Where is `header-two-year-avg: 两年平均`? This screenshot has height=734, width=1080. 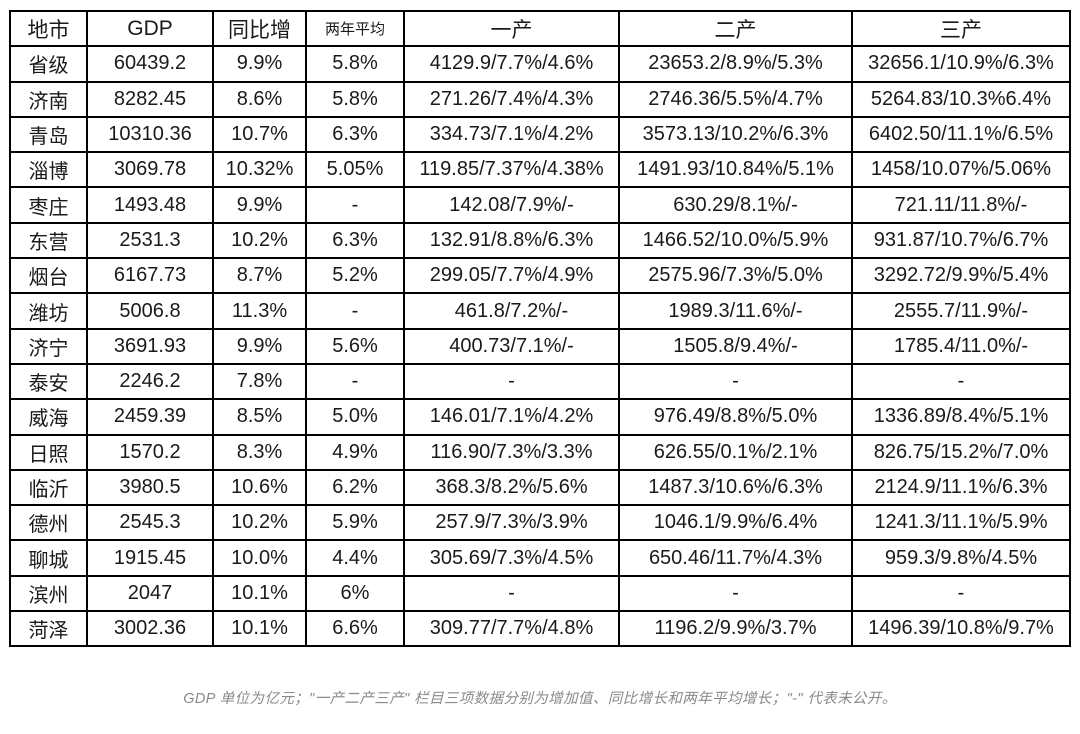
header-two-year-avg: 两年平均 is located at coordinates (355, 28).